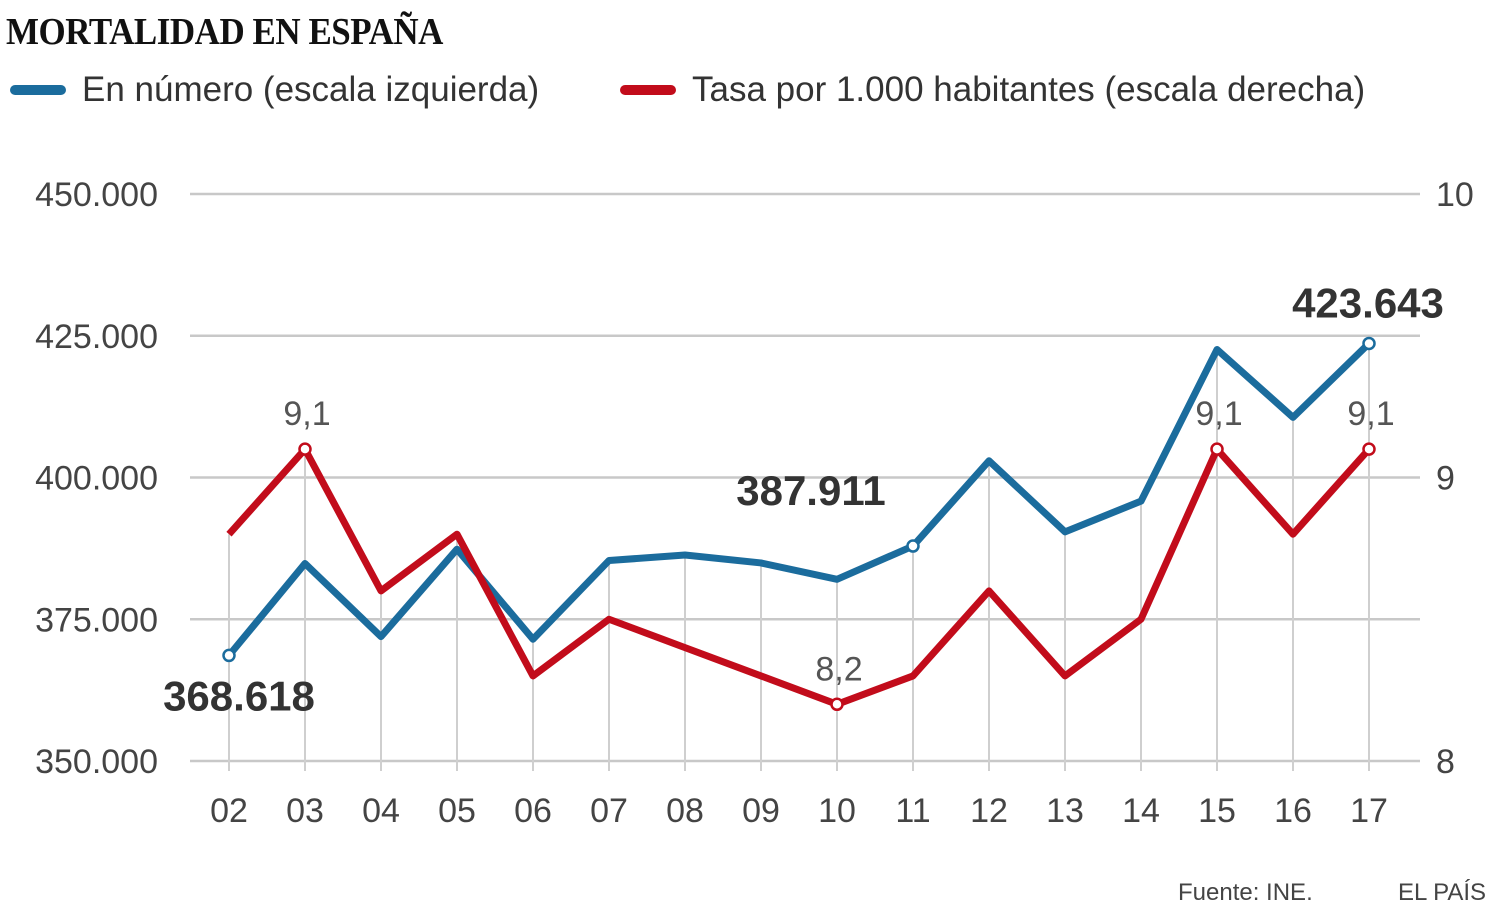  Describe the element at coordinates (96, 195) in the screenshot. I see `left-tick-label: 450.000` at that location.